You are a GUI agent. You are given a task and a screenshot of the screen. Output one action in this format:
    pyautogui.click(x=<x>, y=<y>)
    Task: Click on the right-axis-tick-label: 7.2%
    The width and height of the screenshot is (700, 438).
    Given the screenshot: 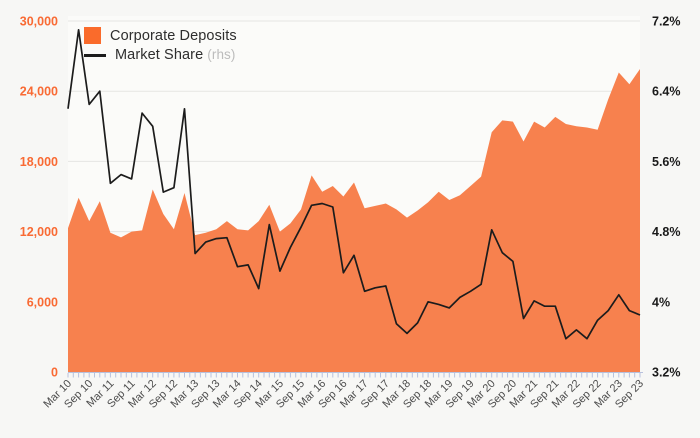 What is the action you would take?
    pyautogui.click(x=666, y=22)
    